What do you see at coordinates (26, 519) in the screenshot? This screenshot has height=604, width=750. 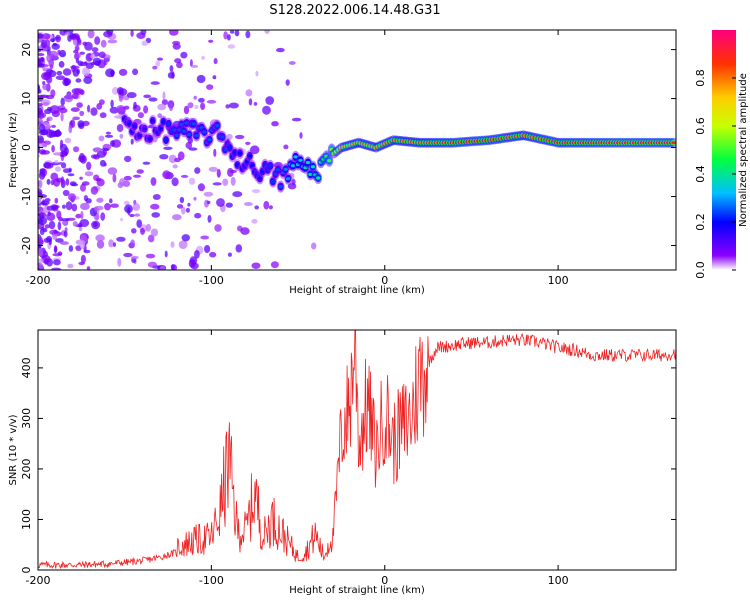 I see `snr-y-tick-label: 100` at bounding box center [26, 519].